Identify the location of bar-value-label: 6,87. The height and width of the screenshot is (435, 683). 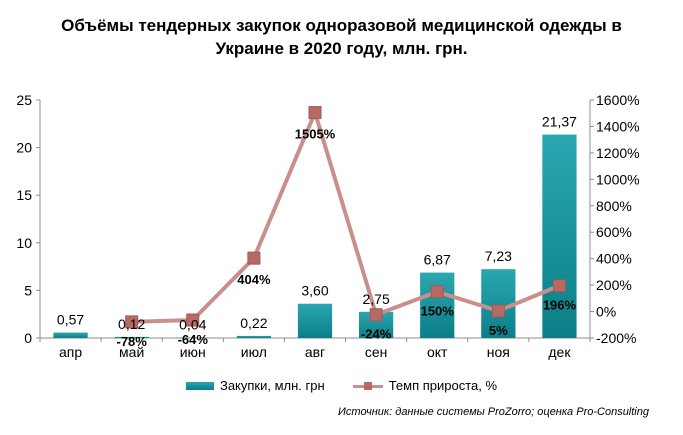
(437, 260).